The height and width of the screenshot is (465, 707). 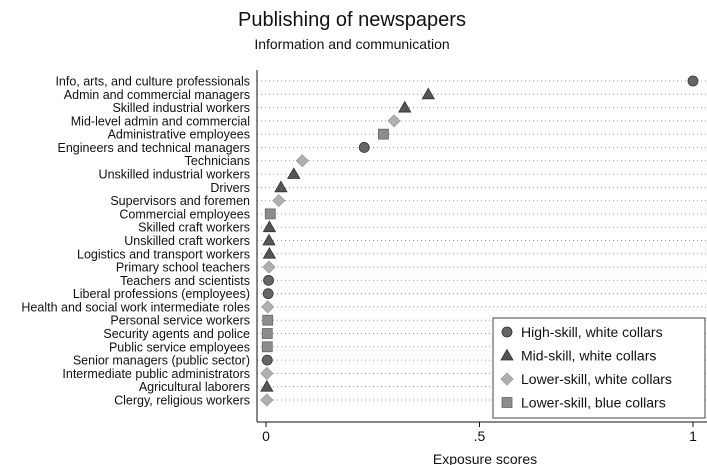 I want to click on category-label: Public service employees, so click(x=179, y=347).